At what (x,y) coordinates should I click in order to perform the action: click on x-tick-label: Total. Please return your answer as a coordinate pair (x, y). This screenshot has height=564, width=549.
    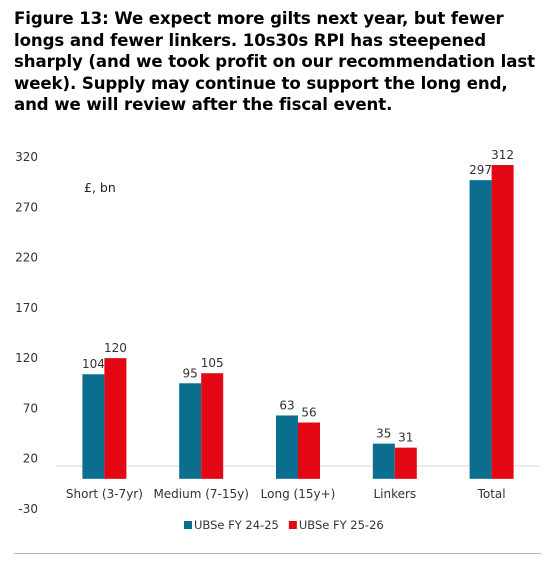
    Looking at the image, I should click on (491, 494).